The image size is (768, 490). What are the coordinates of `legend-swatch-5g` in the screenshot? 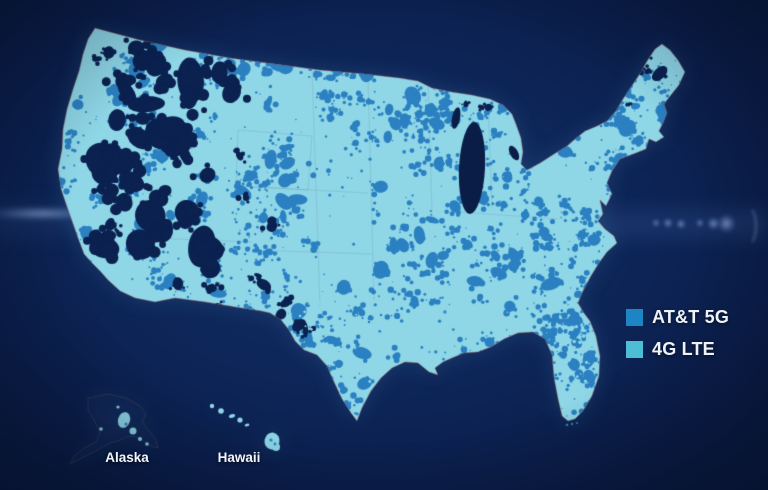 It's located at (634, 317).